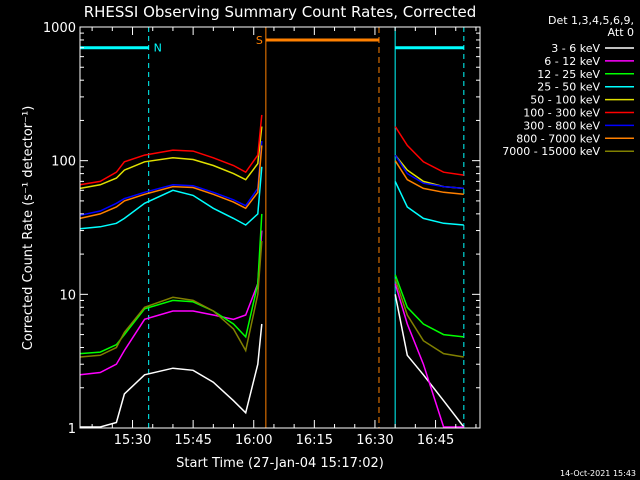 Image resolution: width=640 pixels, height=480 pixels. What do you see at coordinates (59, 28) in the screenshot?
I see `y-tick-label: 1000` at bounding box center [59, 28].